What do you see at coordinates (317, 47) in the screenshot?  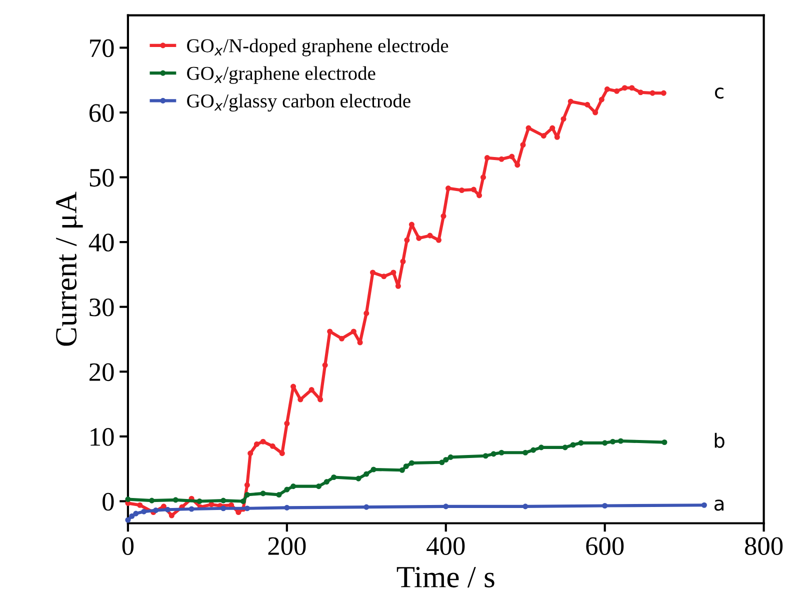 I see `legend-label: GO$_{x}$/N-doped graphene electrode` at bounding box center [317, 47].